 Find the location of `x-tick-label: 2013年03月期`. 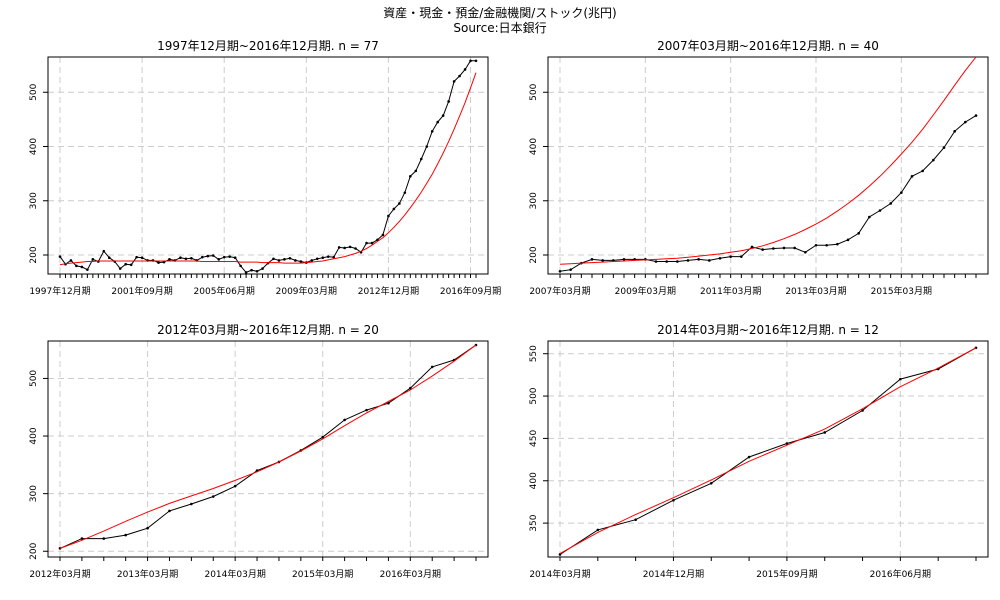

x-tick-label: 2013年03月期 is located at coordinates (815, 291).